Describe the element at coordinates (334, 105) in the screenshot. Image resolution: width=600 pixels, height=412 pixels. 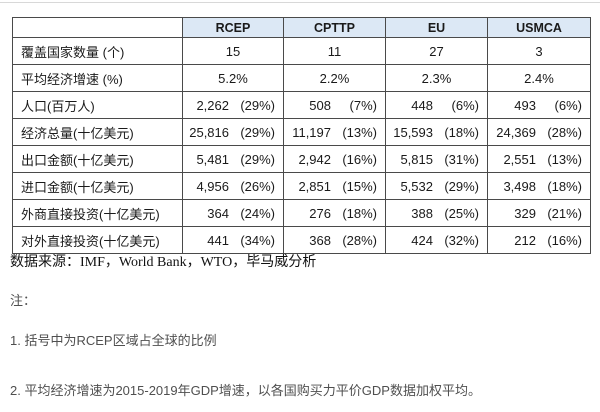
I see `table-cell: 508 (7%)` at that location.